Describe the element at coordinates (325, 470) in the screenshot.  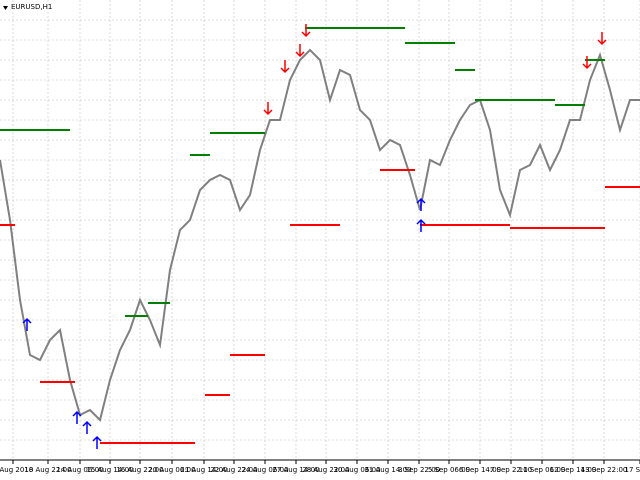
I see `x-tick-label: 28 Aug 22:00` at that location.